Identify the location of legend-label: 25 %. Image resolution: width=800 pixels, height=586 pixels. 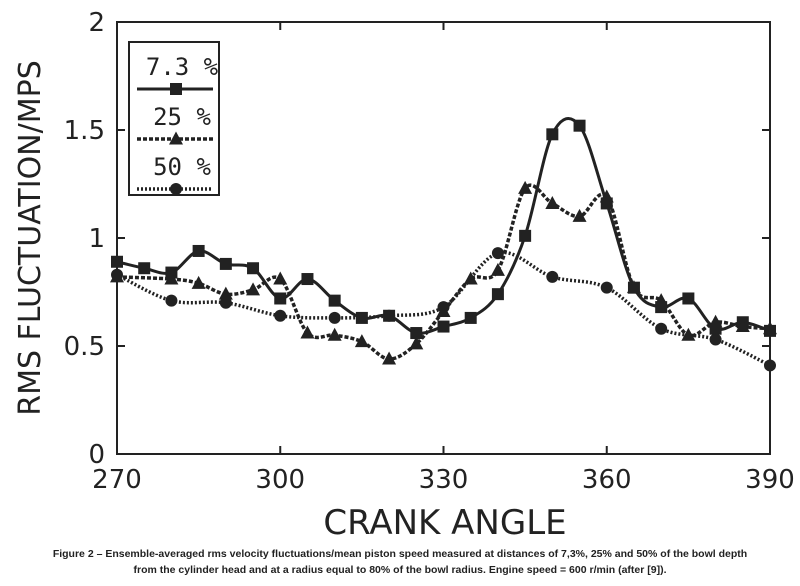
(182, 117).